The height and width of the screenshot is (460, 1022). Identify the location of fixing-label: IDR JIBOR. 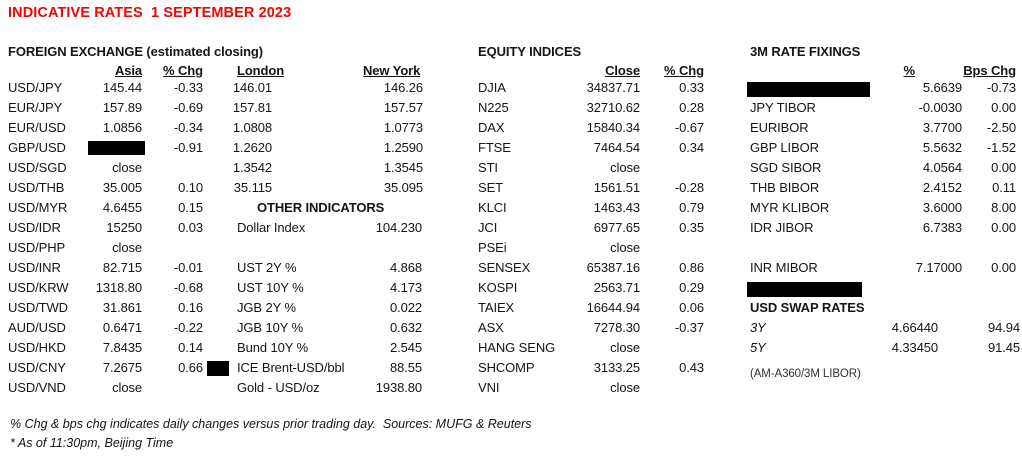
(782, 227).